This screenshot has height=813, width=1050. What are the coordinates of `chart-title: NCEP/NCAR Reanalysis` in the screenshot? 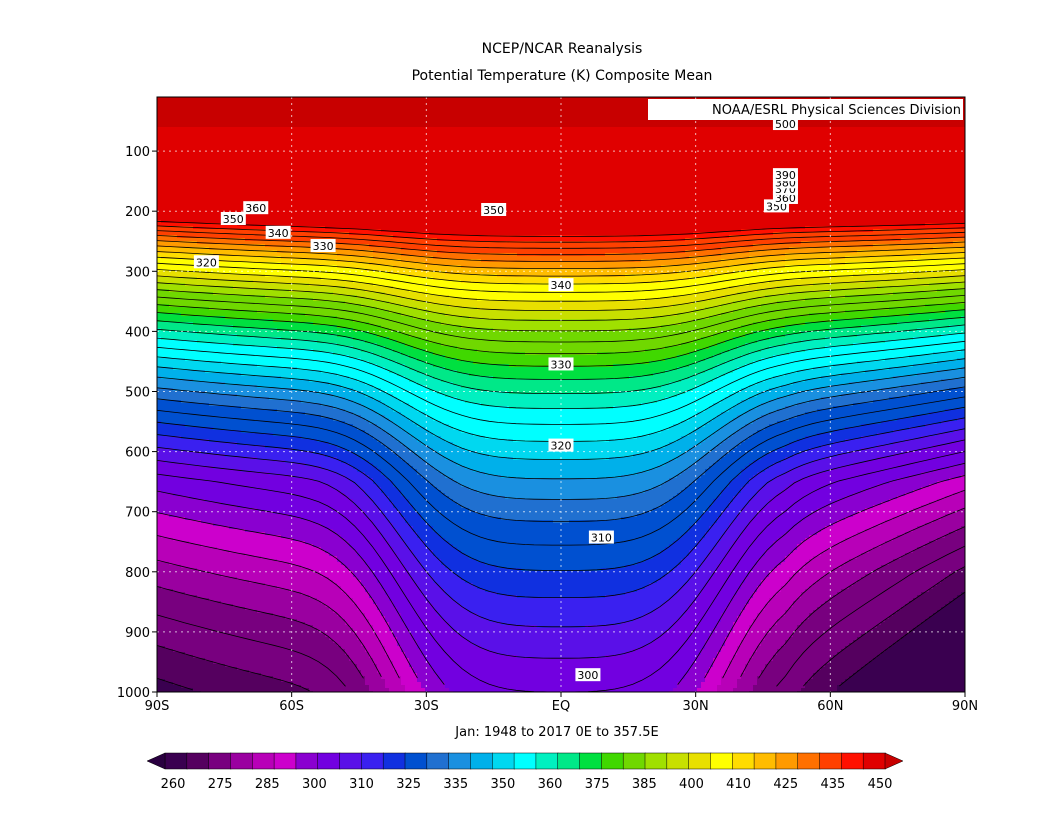 It's located at (562, 49).